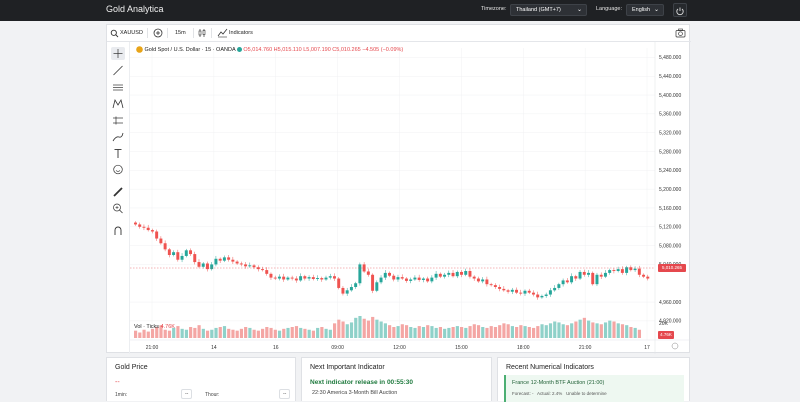  Describe the element at coordinates (337, 348) in the screenshot. I see `x-tick-label: 09:00` at that location.